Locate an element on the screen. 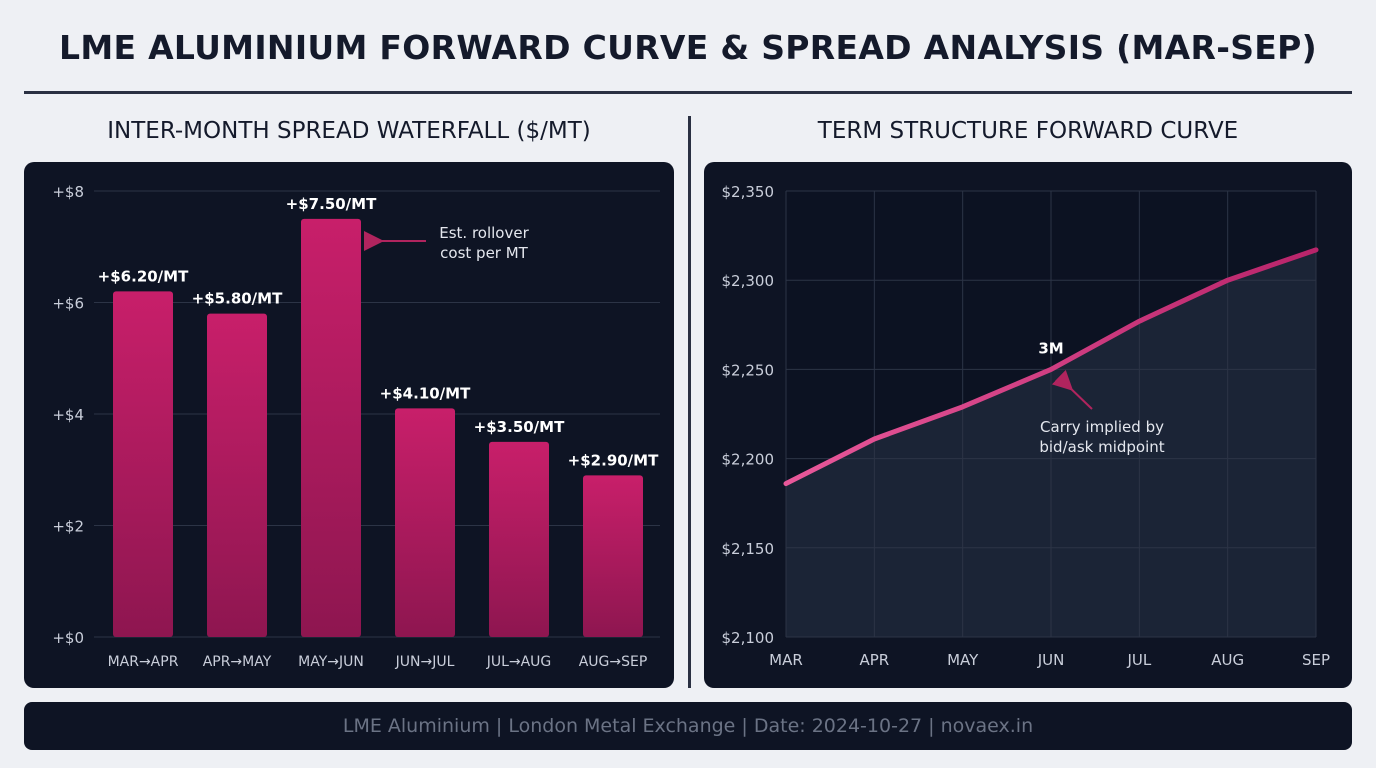 The width and height of the screenshot is (1376, 768). y-tick-label: $2,150 is located at coordinates (748, 549).